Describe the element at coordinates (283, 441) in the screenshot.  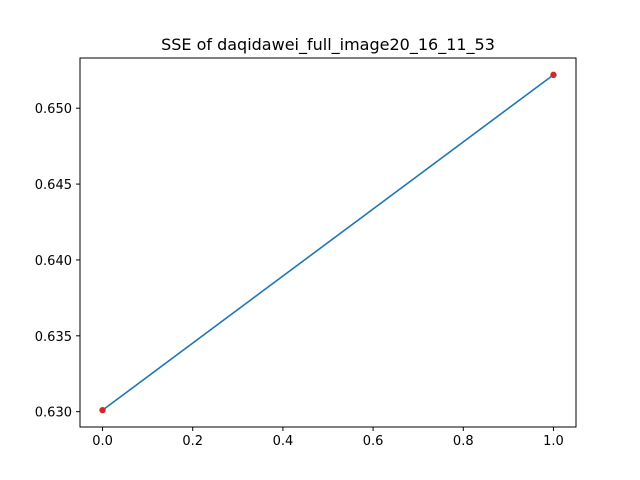
I see `x-tick-label: 0.4` at that location.